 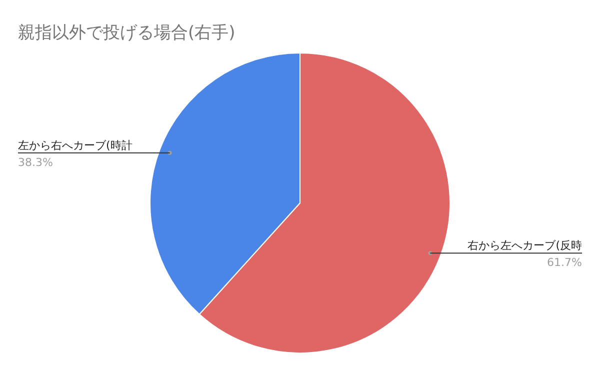 What do you see at coordinates (75, 145) in the screenshot?
I see `slice-label: 左から右へカーブ(時計` at bounding box center [75, 145].